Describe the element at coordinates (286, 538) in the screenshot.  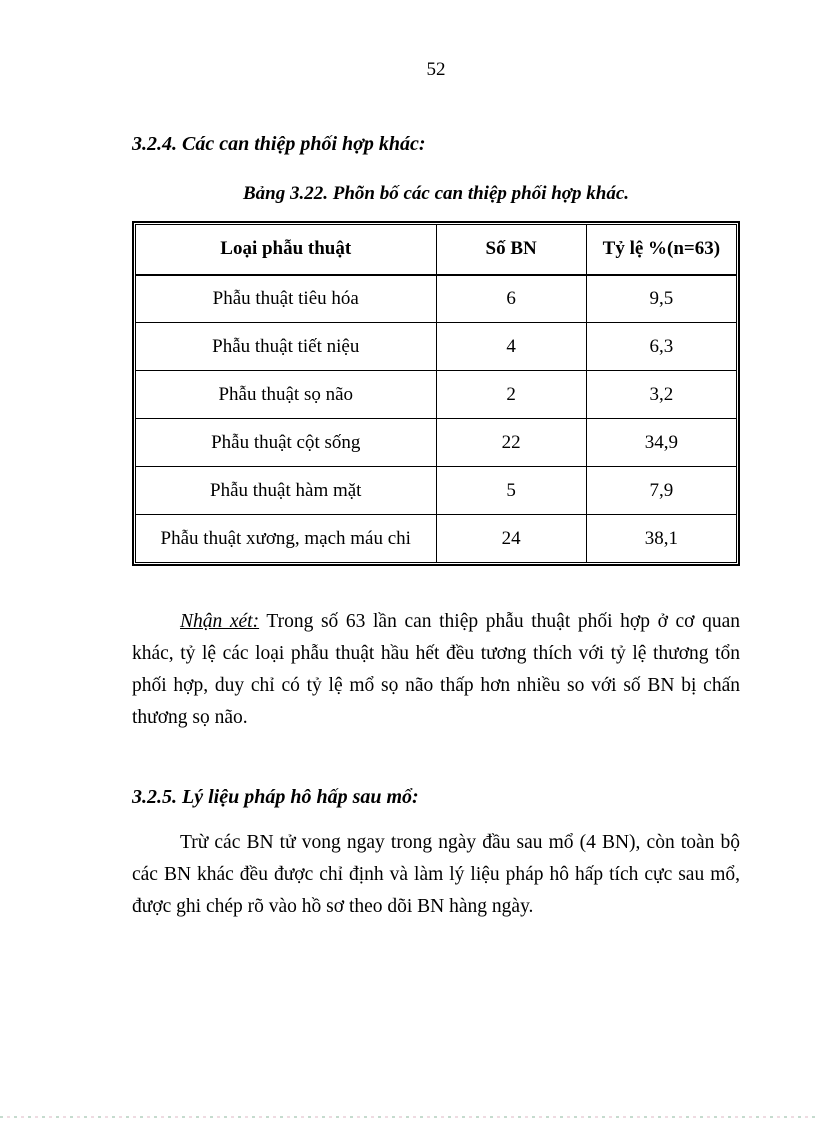
I see `cell-surgery-type: Phẫu thuật xương, mạch máu chi` at that location.